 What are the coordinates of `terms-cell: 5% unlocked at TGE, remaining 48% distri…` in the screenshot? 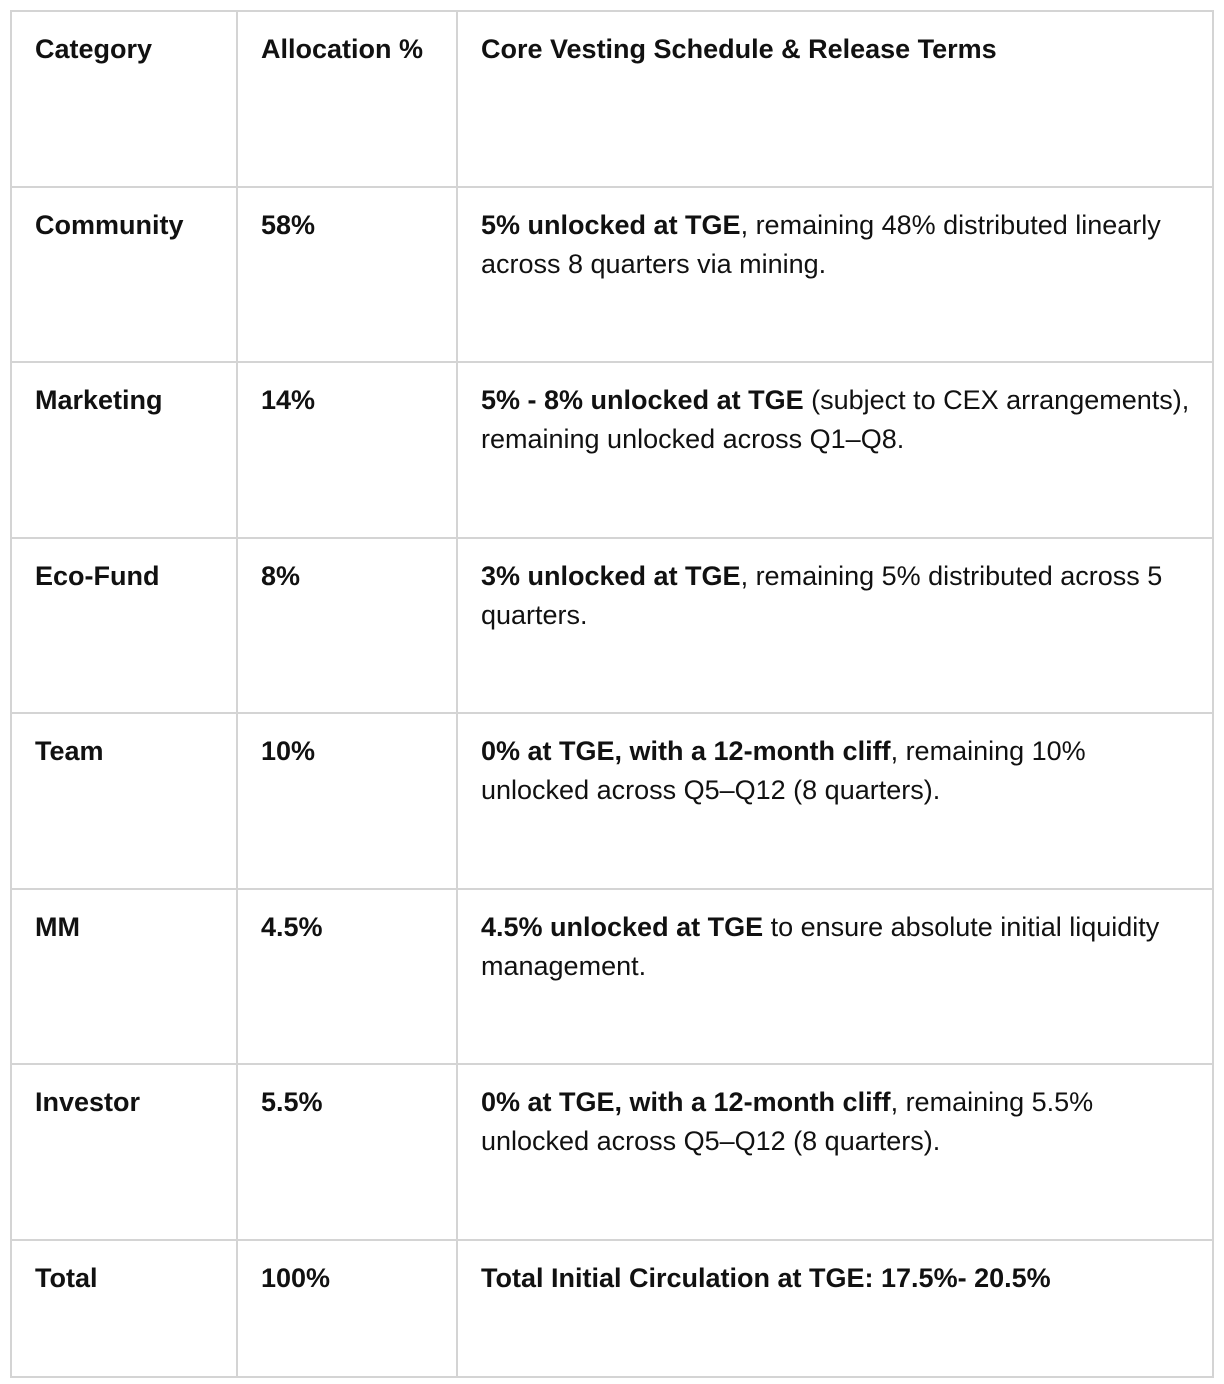 It's located at (835, 274).